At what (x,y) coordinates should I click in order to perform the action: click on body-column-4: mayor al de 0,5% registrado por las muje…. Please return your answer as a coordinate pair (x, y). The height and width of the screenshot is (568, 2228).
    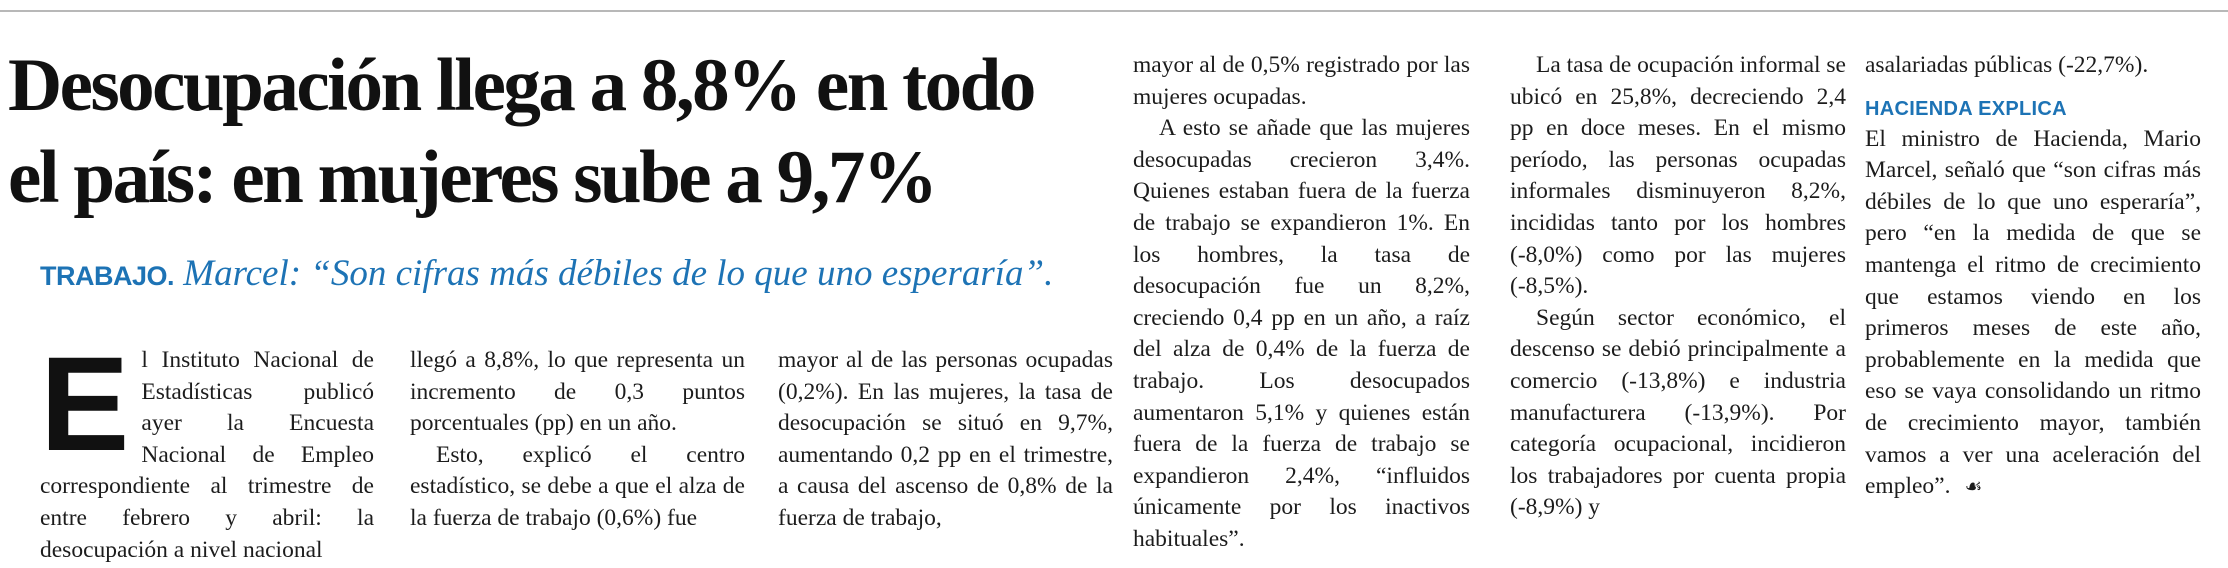
    Looking at the image, I should click on (1301, 303).